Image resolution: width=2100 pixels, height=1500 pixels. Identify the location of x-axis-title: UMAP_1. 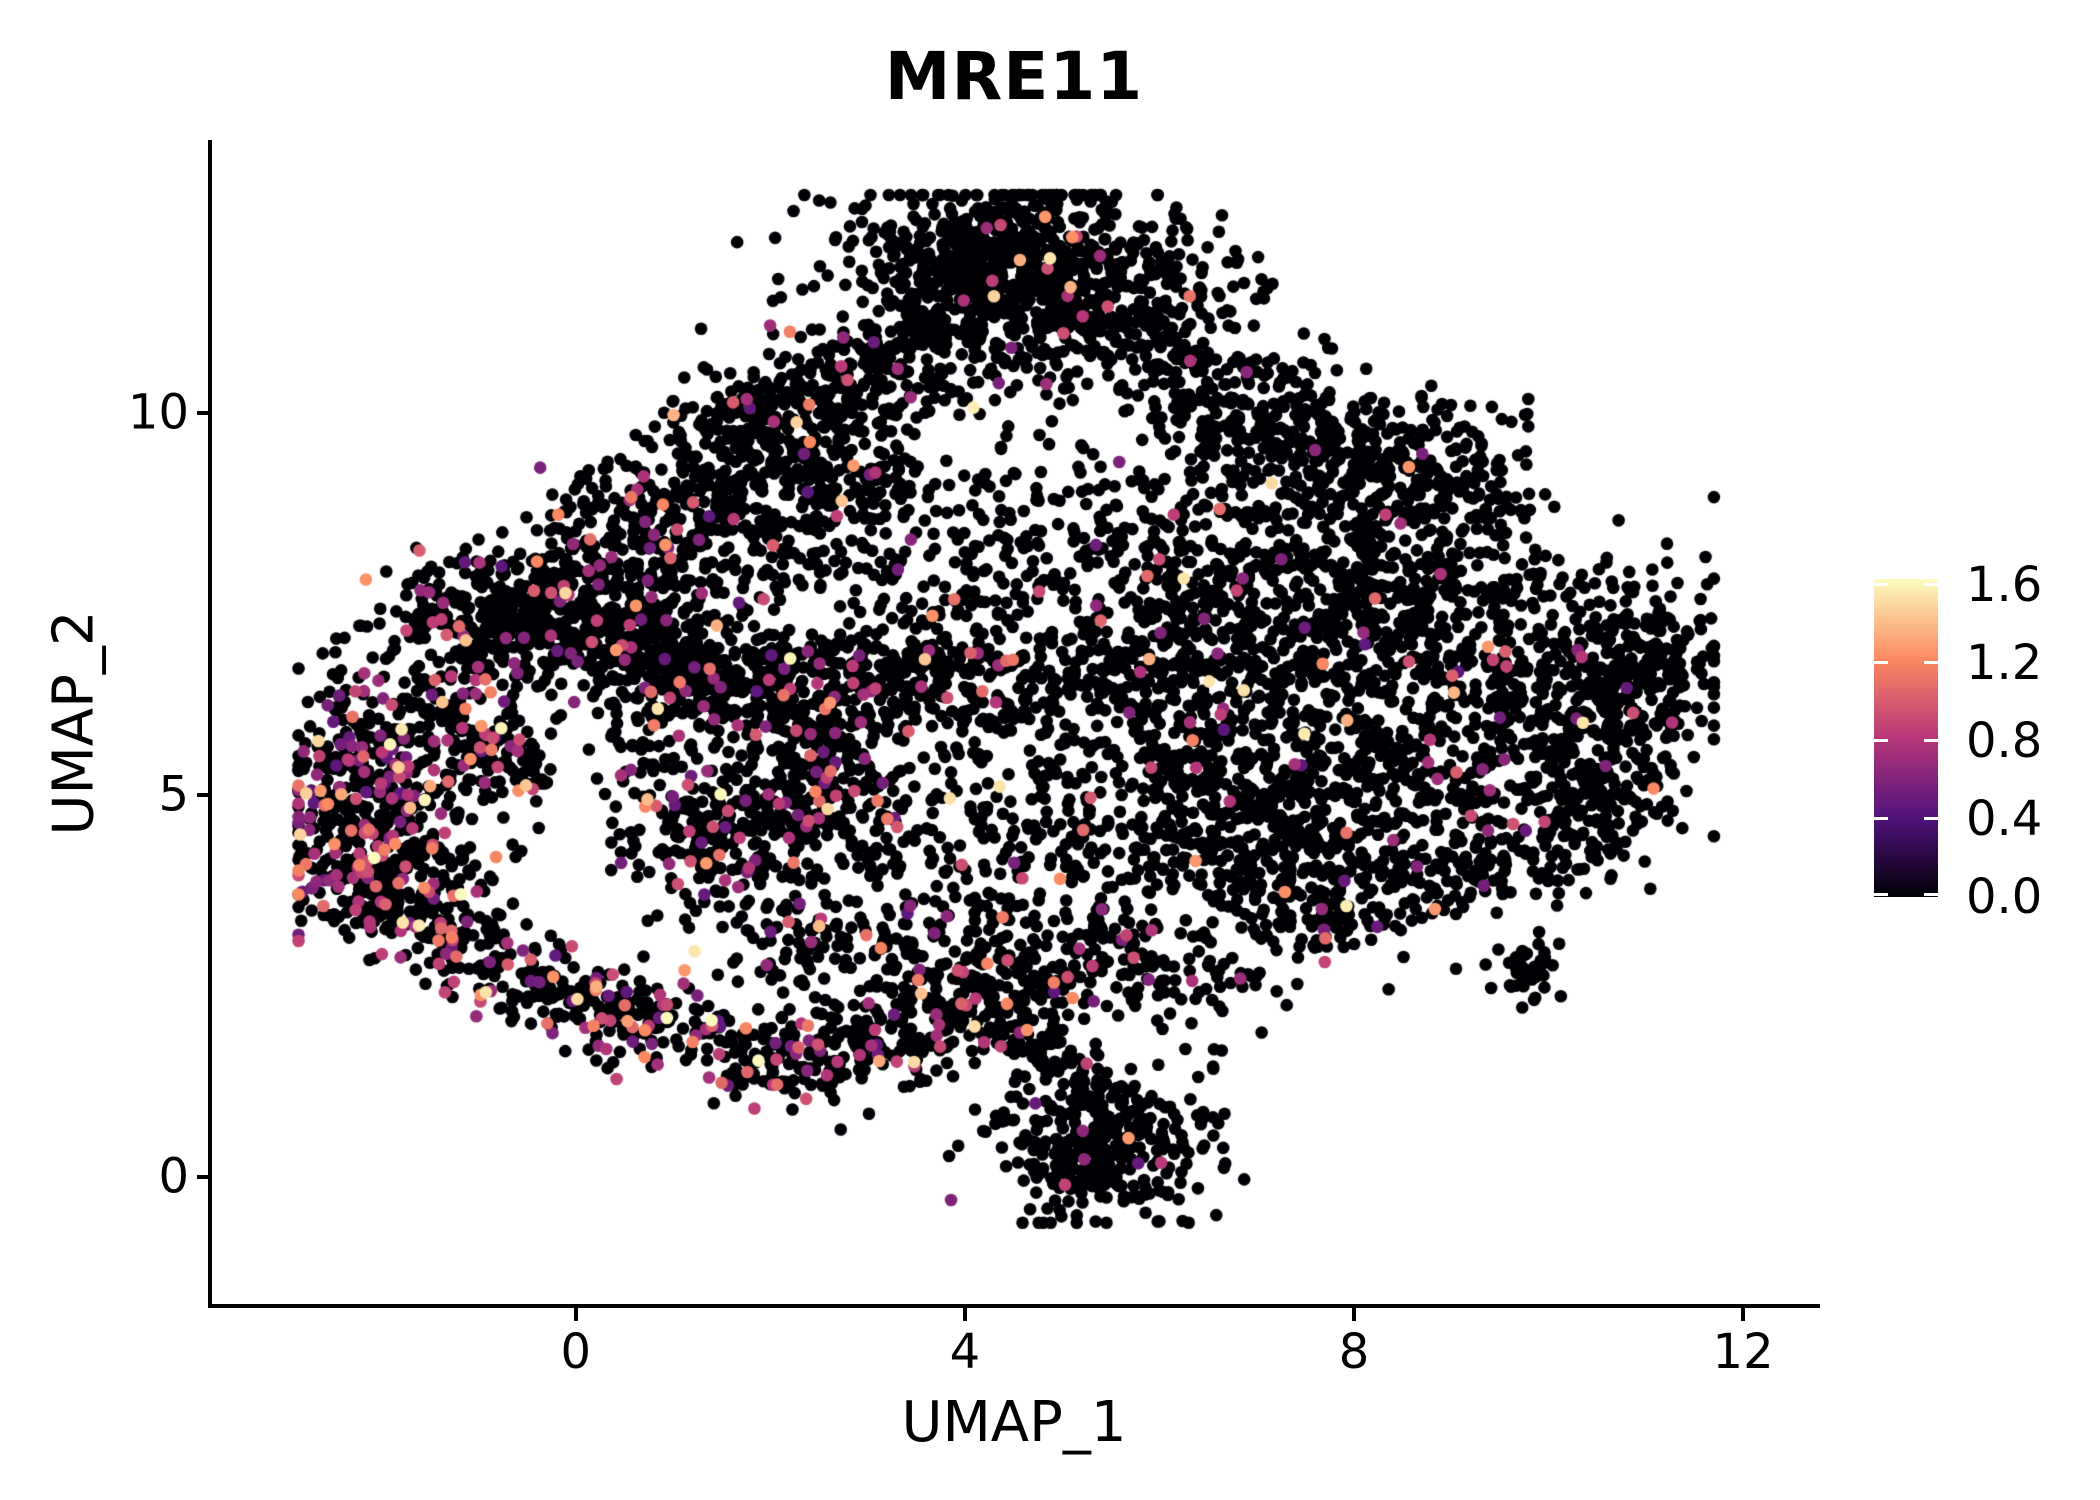
(1014, 1422).